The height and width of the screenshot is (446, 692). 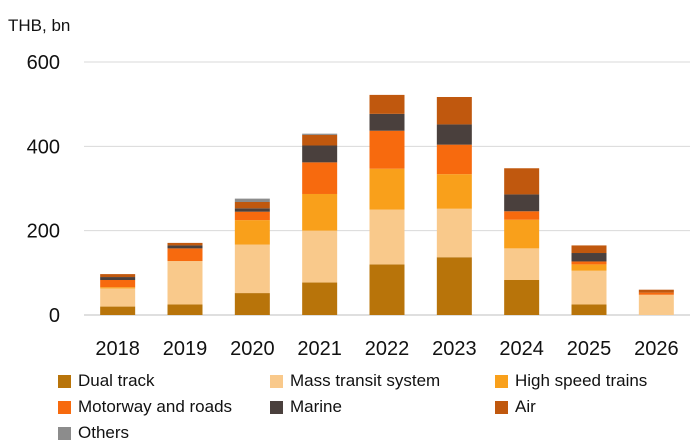 What do you see at coordinates (522, 264) in the screenshot?
I see `bar-segment-mass-transit-system-2024` at bounding box center [522, 264].